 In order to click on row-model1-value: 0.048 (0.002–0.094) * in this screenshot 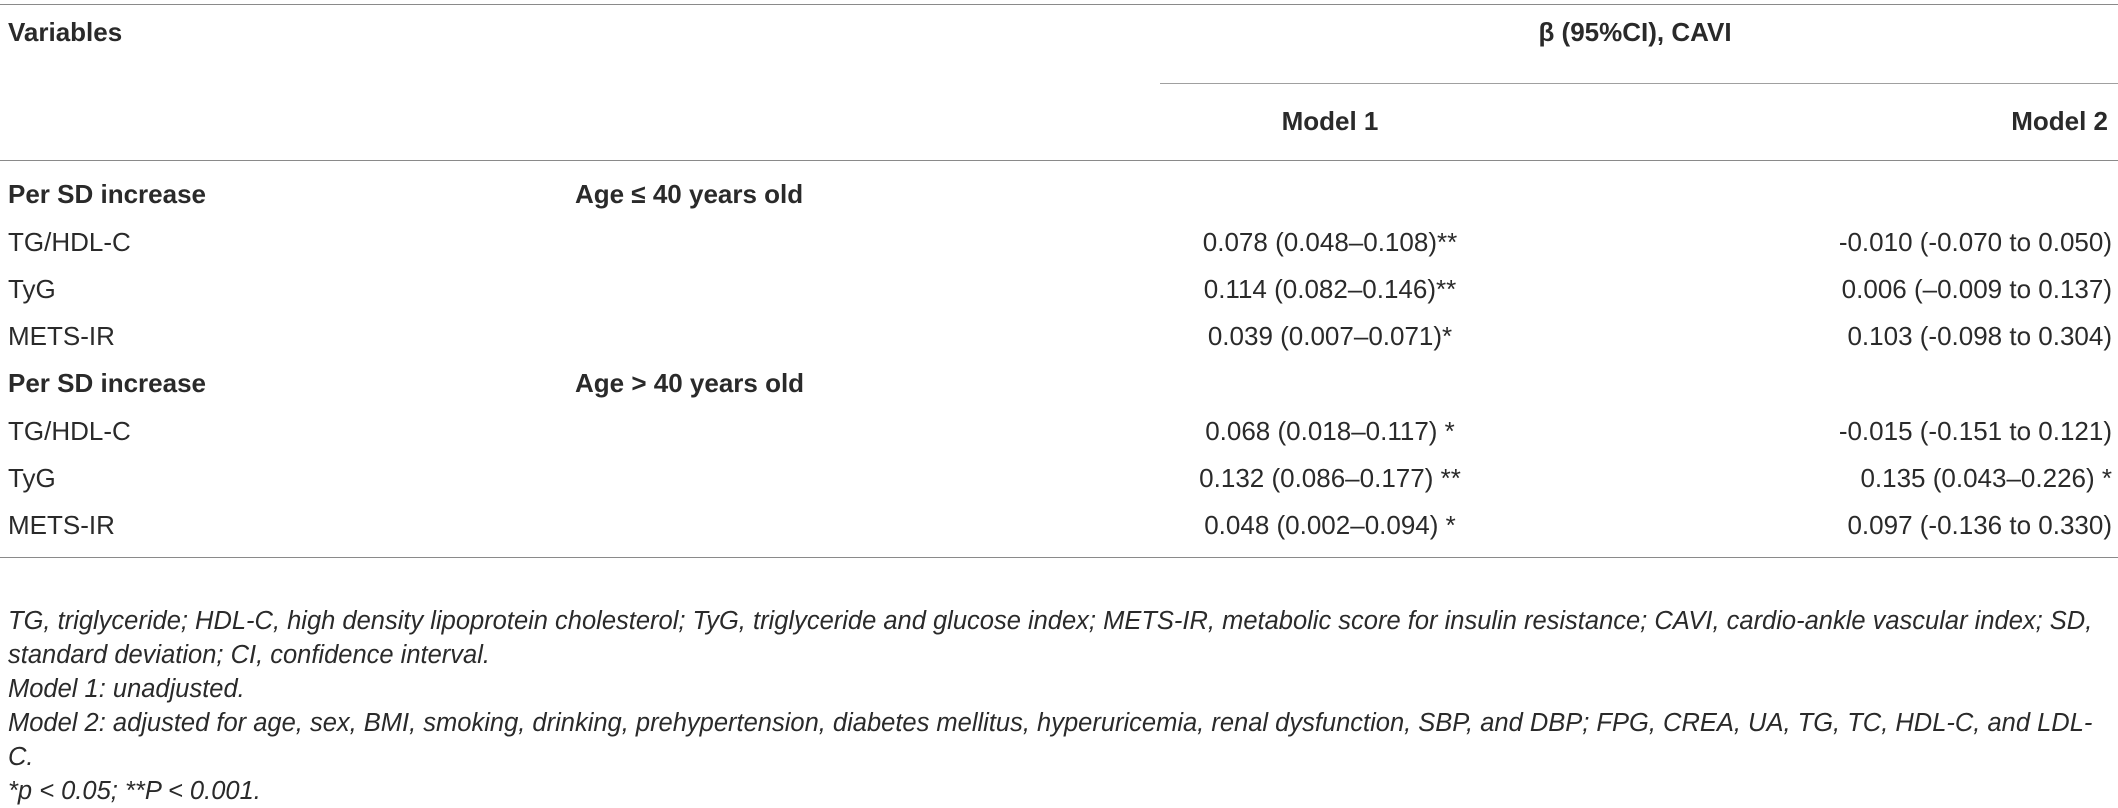, I will do `click(1330, 525)`.